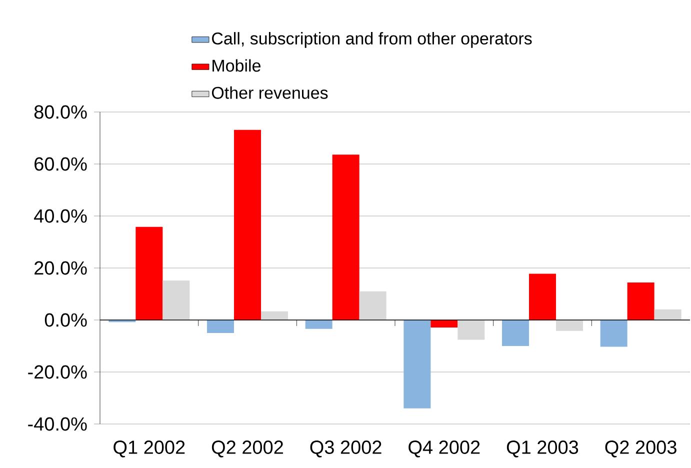 The width and height of the screenshot is (691, 468). What do you see at coordinates (60, 112) in the screenshot?
I see `y-tick-label: 80.0%` at bounding box center [60, 112].